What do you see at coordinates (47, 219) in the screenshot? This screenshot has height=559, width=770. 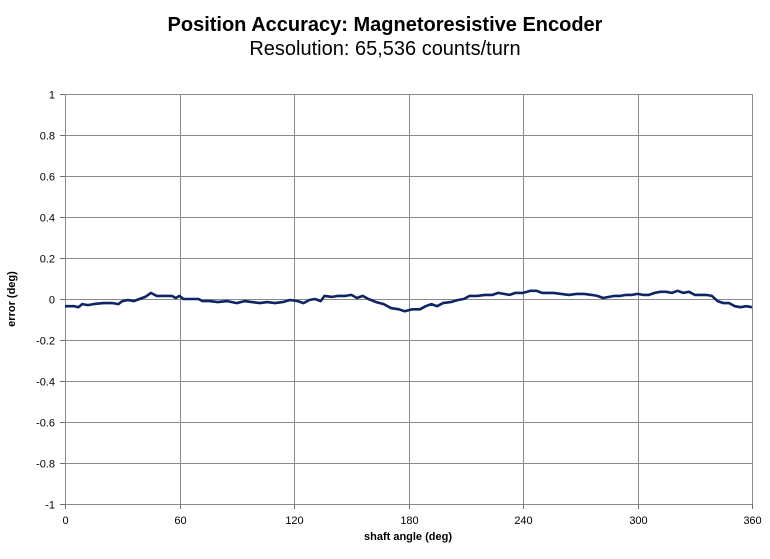 I see `y-tick-label: 0.4` at bounding box center [47, 219].